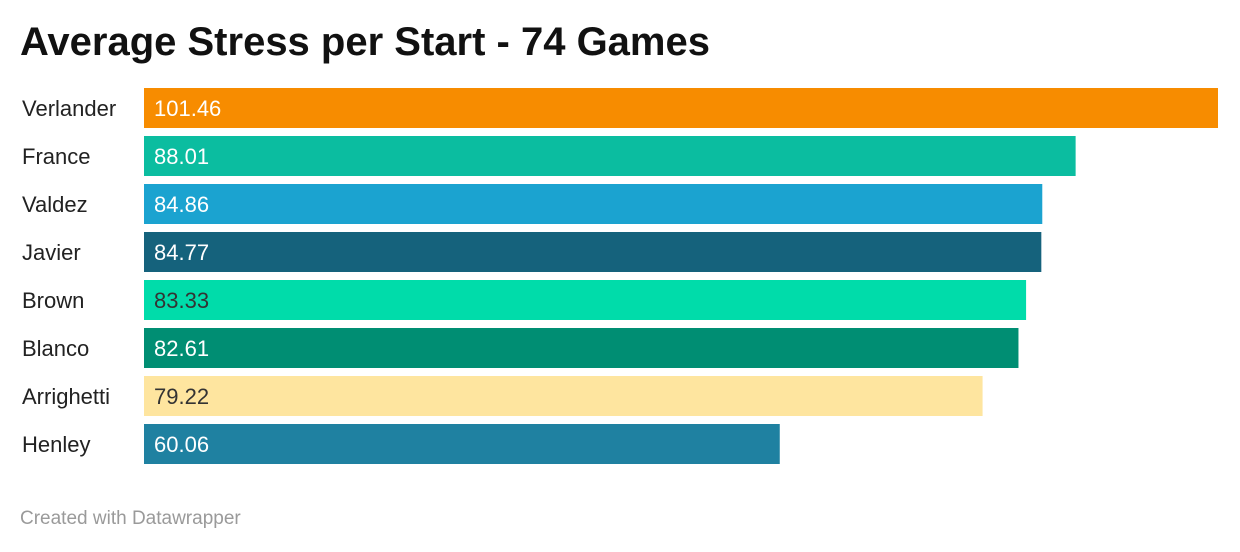 This screenshot has height=552, width=1240. I want to click on category-label: France, so click(56, 156).